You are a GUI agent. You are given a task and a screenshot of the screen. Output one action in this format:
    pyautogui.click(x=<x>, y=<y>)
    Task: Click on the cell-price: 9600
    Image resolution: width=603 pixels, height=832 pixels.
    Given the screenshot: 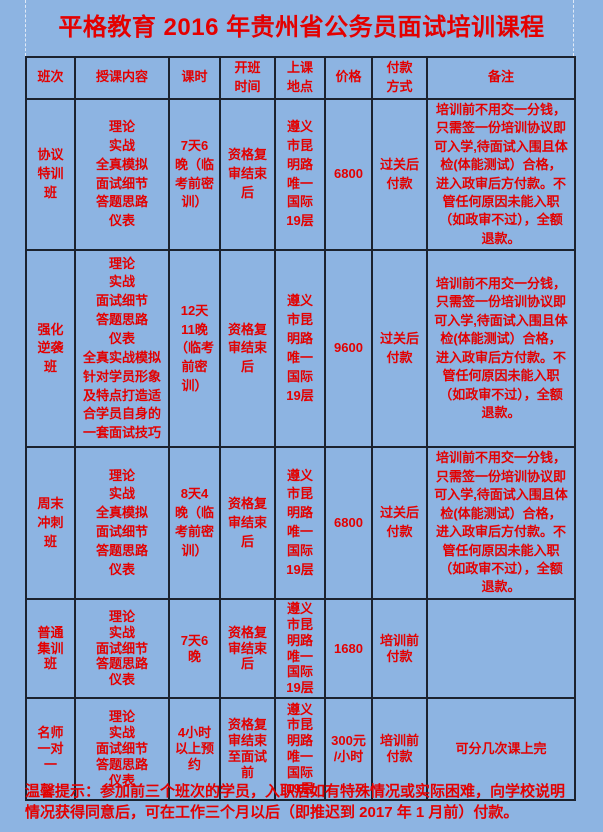 What is the action you would take?
    pyautogui.click(x=348, y=349)
    